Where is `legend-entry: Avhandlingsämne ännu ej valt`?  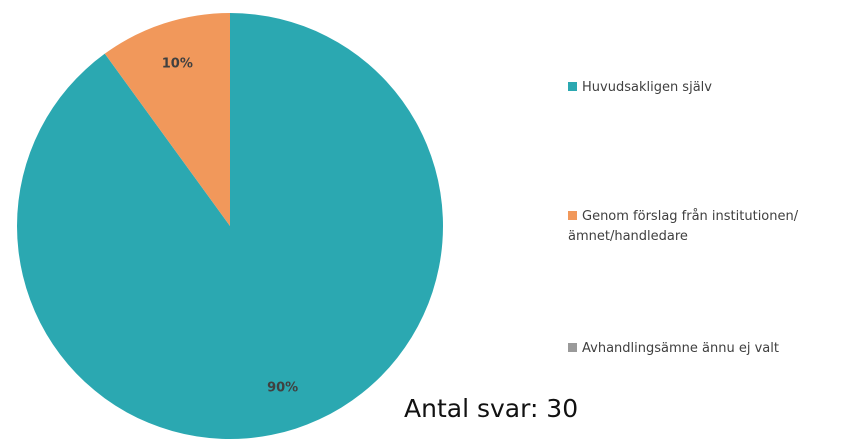 legend-entry: Avhandlingsämne ännu ej valt is located at coordinates (703, 349).